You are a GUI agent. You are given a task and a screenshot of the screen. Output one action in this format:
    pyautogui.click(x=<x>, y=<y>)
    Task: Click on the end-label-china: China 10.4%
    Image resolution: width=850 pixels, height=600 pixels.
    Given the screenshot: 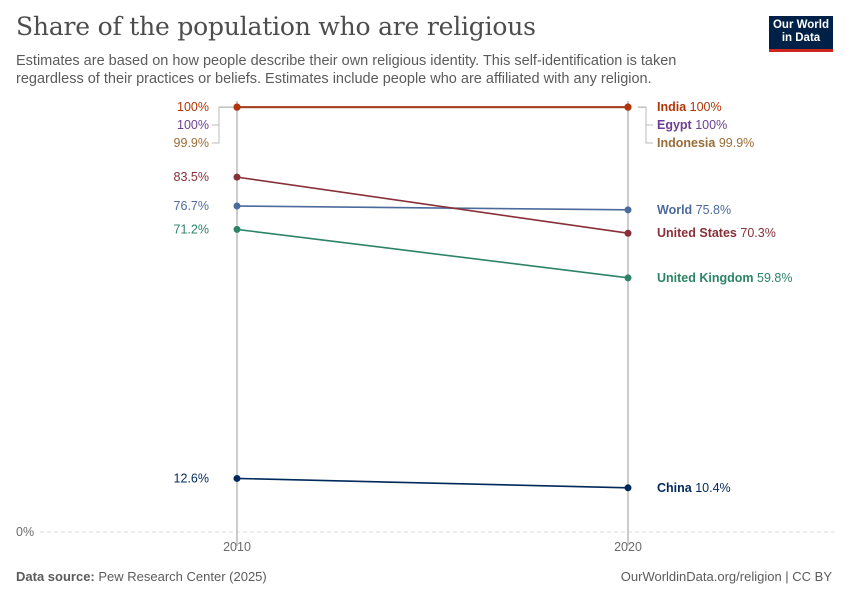 What is the action you would take?
    pyautogui.click(x=694, y=488)
    